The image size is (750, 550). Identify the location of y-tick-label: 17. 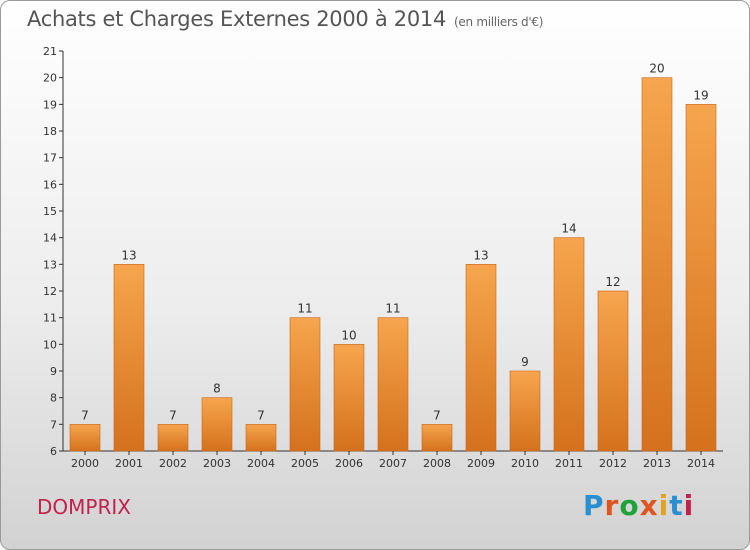
(50, 158).